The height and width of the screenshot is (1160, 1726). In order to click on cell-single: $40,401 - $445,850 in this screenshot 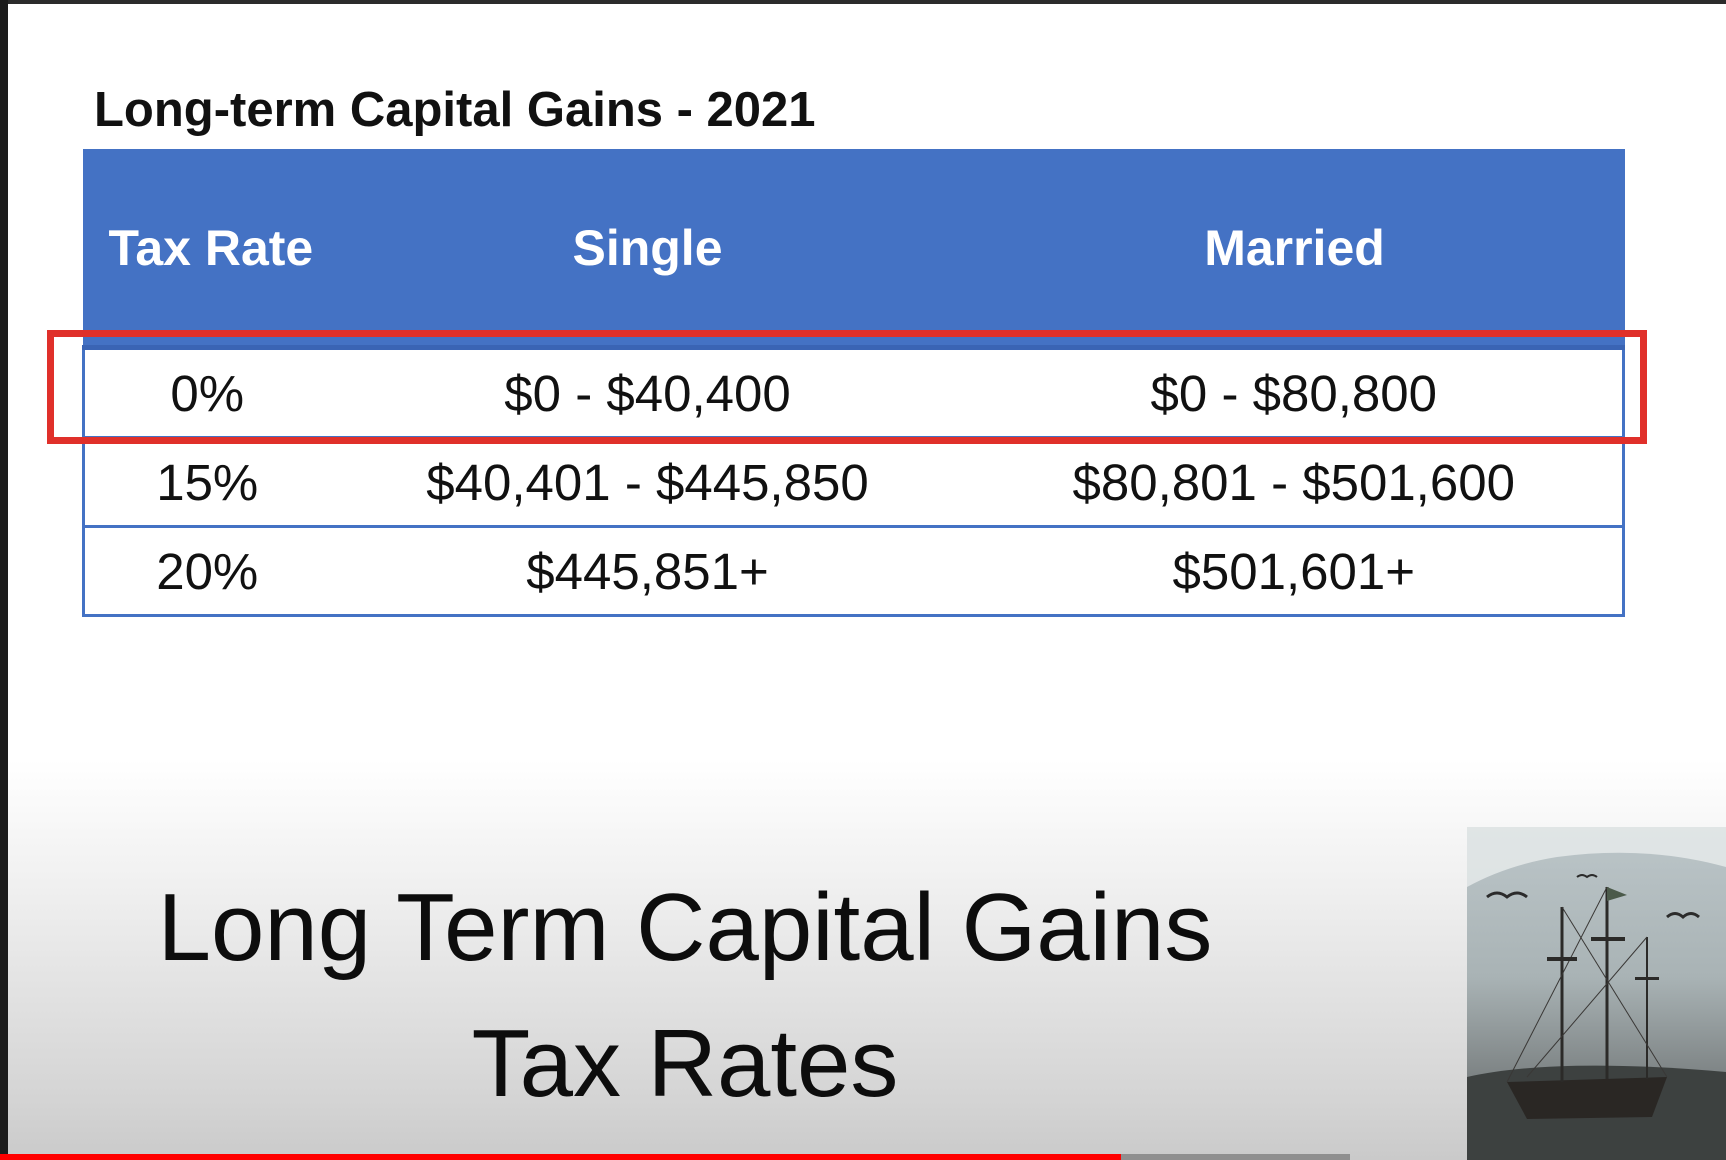, I will do `click(647, 482)`.